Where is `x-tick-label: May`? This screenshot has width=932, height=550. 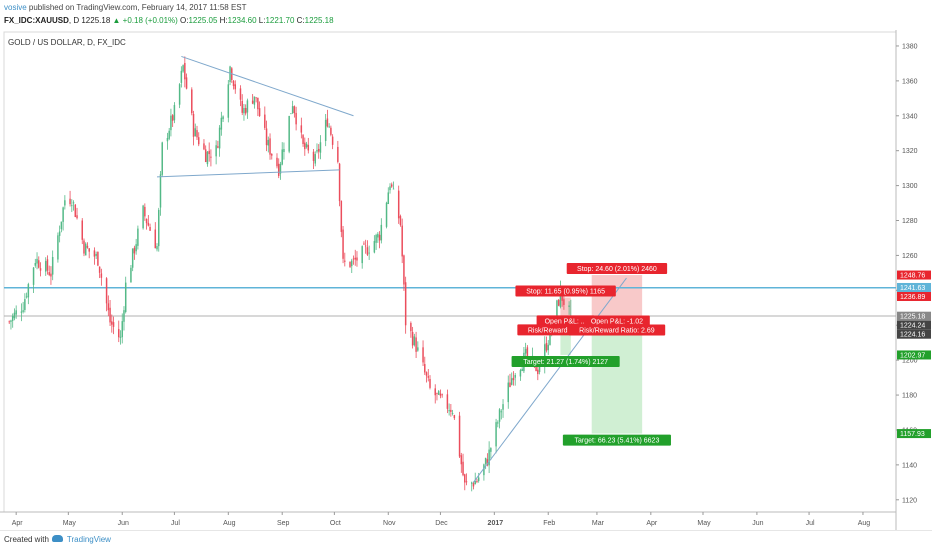
x-tick-label: May is located at coordinates (70, 523).